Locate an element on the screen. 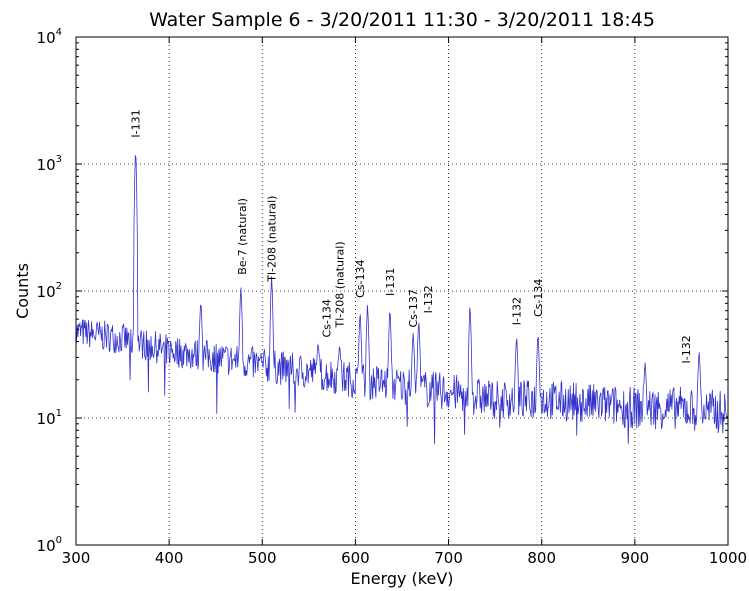  y-axis-label: Counts is located at coordinates (22, 291).